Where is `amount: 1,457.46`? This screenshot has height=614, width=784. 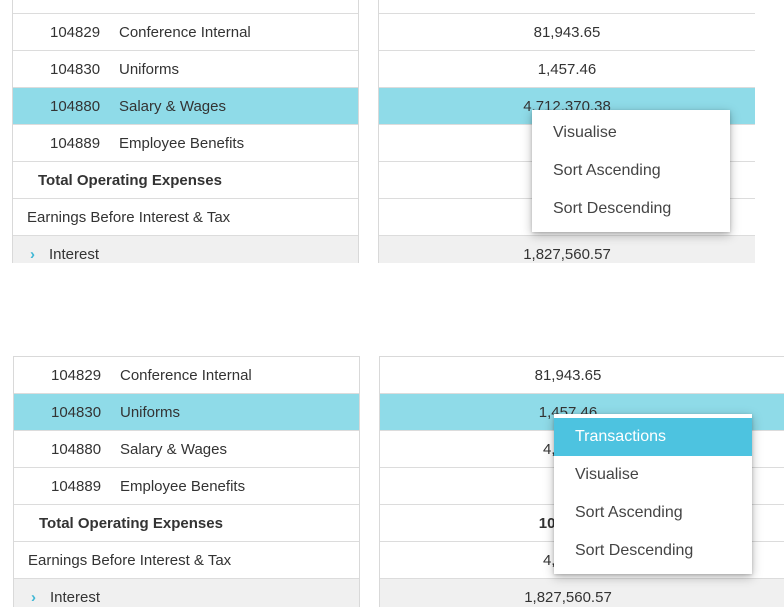 amount: 1,457.46 is located at coordinates (567, 69).